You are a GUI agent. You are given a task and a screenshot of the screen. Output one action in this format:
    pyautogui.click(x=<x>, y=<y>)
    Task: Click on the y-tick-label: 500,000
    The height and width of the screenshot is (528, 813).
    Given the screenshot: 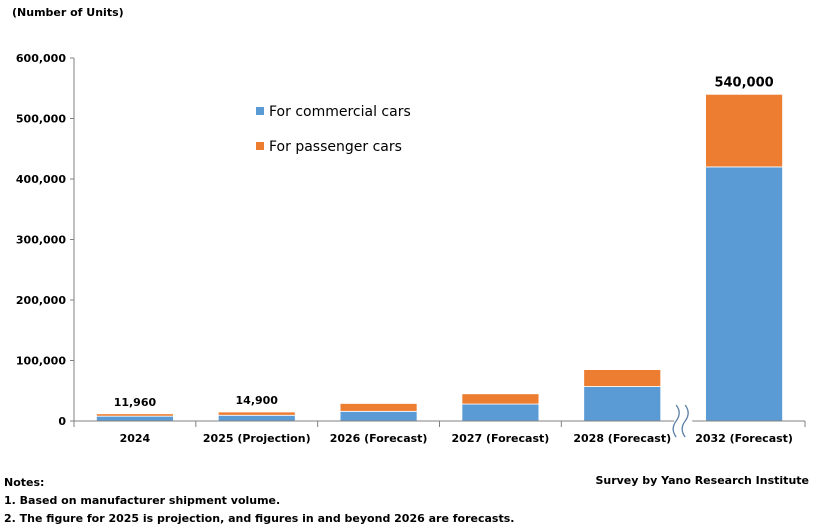 What is the action you would take?
    pyautogui.click(x=41, y=119)
    